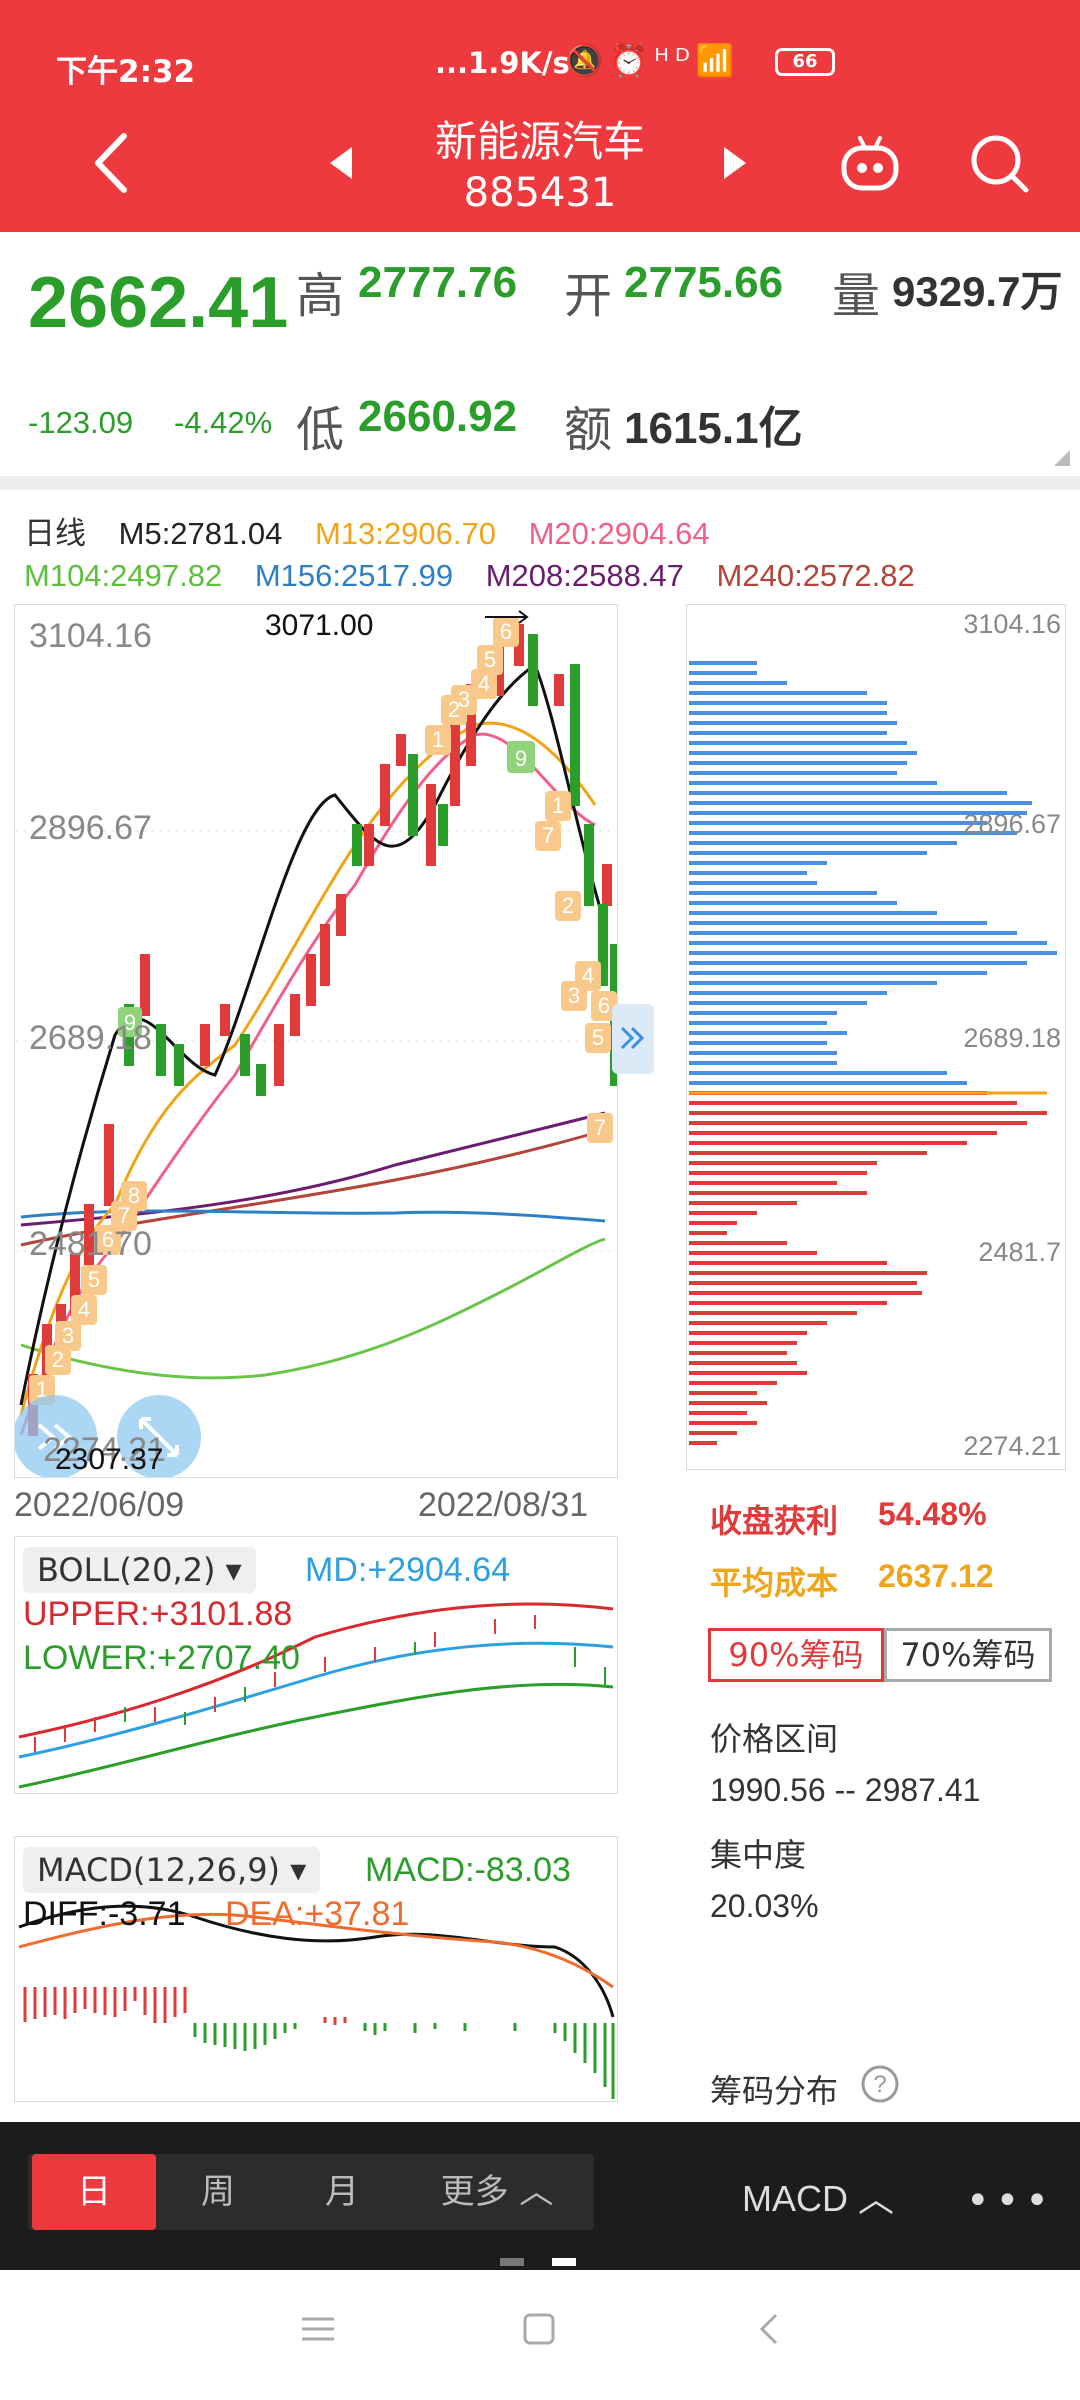 Image resolution: width=1080 pixels, height=2400 pixels. I want to click on range-label: 价格区间, so click(774, 1739).